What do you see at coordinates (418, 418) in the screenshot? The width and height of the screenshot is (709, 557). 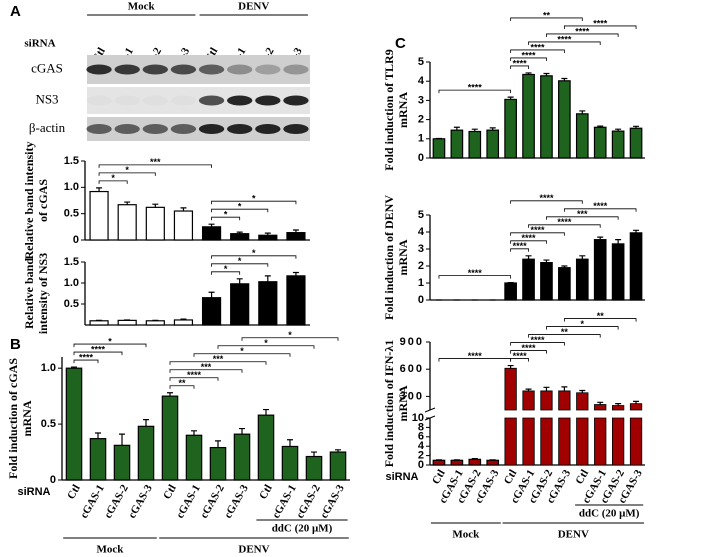 I see `y-tick-label: 10` at bounding box center [418, 418].